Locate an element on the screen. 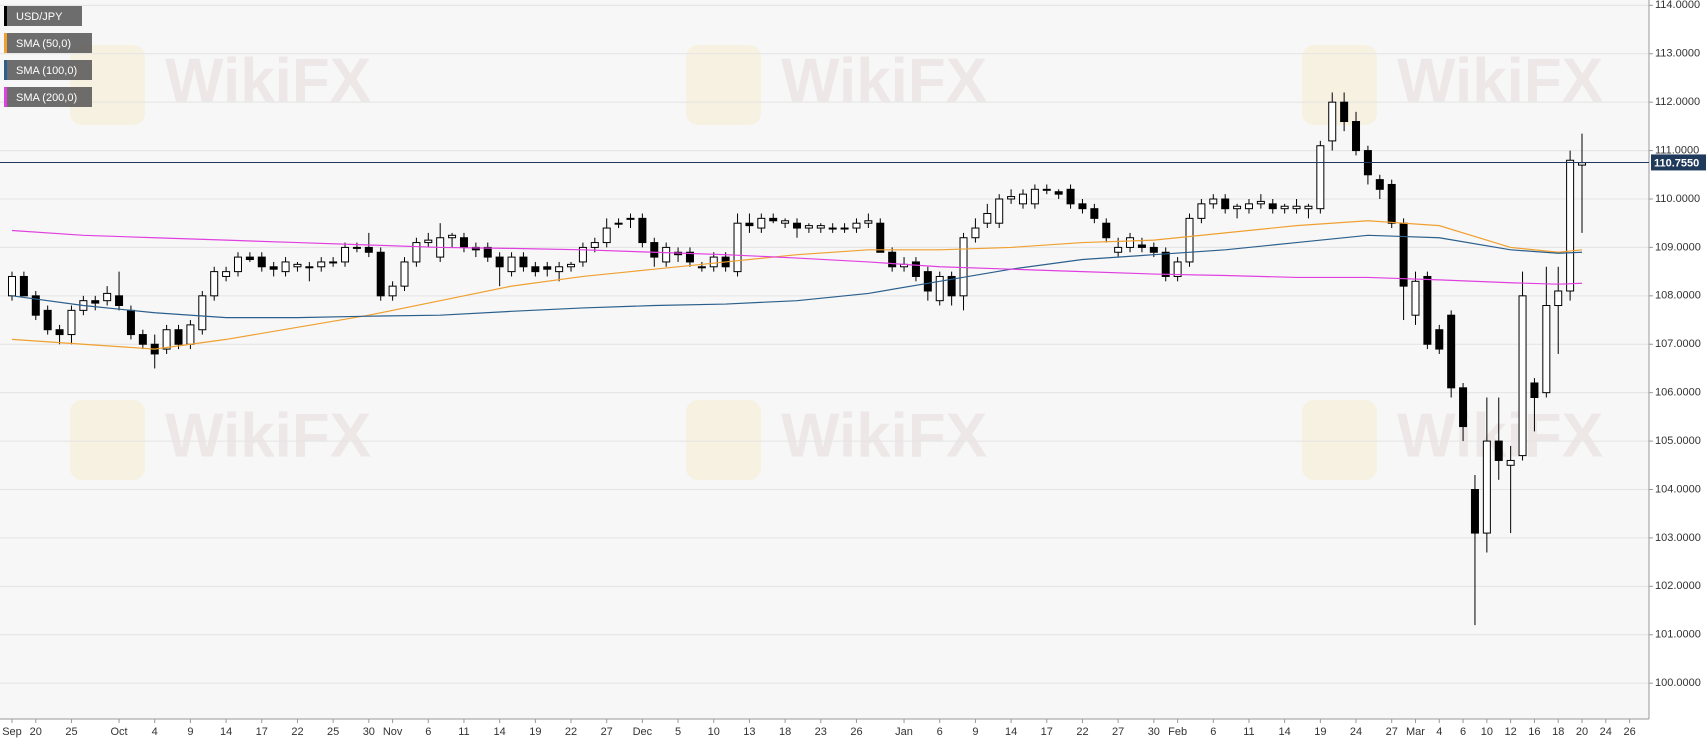 The height and width of the screenshot is (744, 1707). y-tick-label: 104.0000 is located at coordinates (1678, 489).